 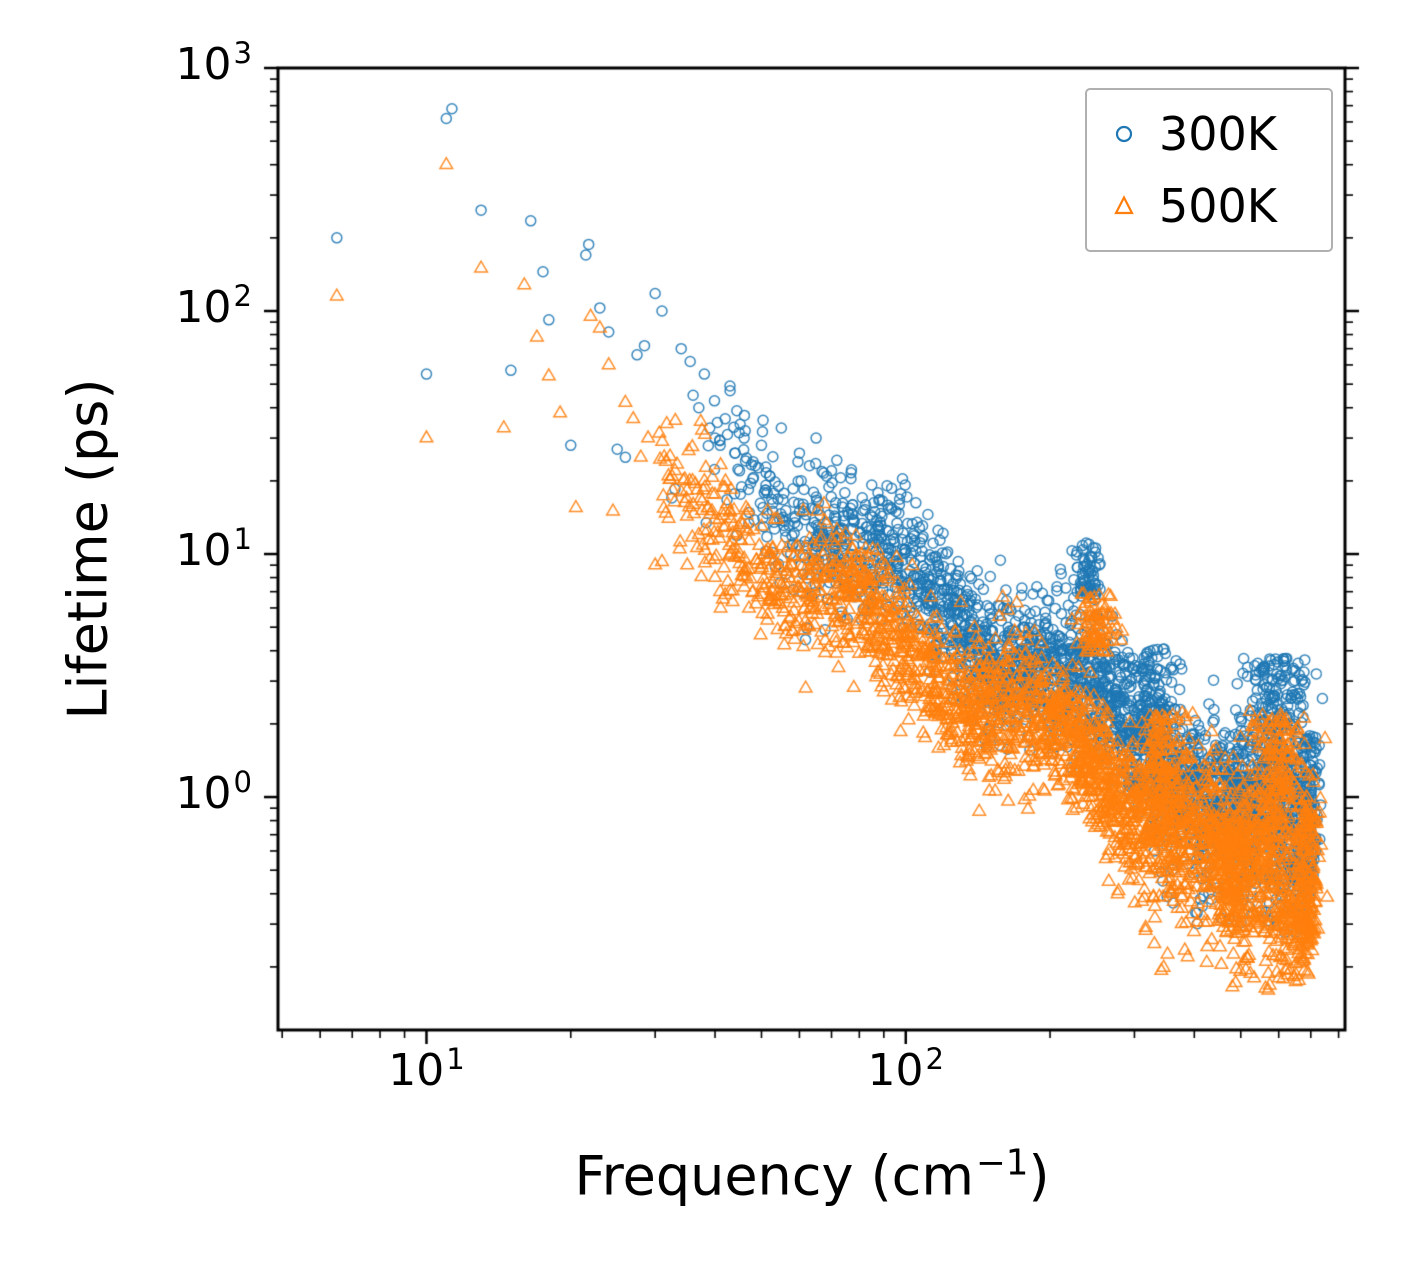 I want to click on x-axis-label-text: Frequency (cm, so click(x=774, y=1176).